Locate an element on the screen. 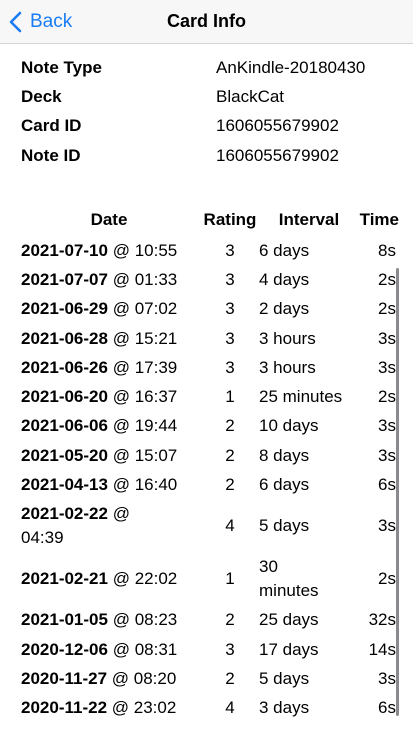 This screenshot has height=735, width=413. header-date: Date is located at coordinates (109, 219).